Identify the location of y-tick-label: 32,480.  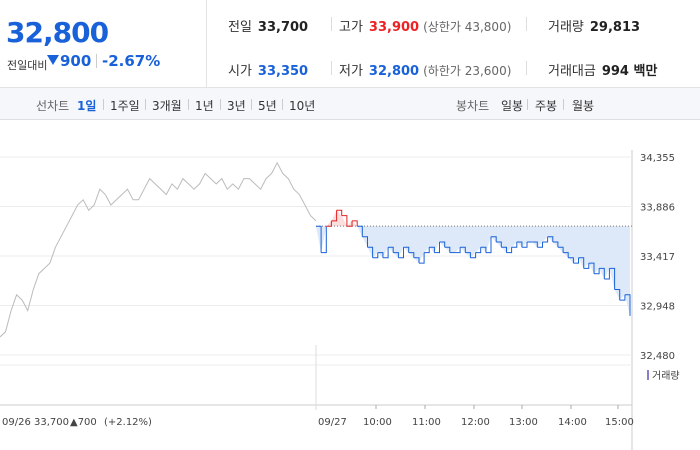
(657, 356).